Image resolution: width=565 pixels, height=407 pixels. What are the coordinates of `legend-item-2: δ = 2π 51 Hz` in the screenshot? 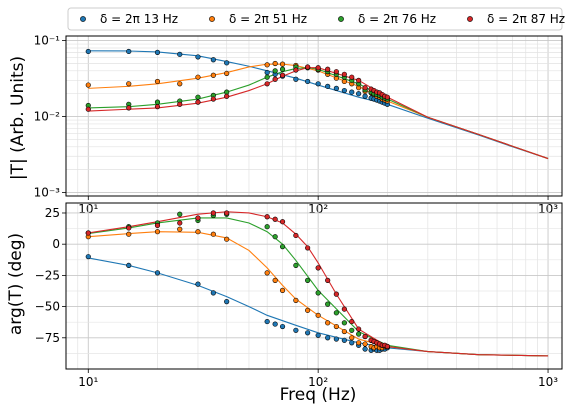 It's located at (258, 19).